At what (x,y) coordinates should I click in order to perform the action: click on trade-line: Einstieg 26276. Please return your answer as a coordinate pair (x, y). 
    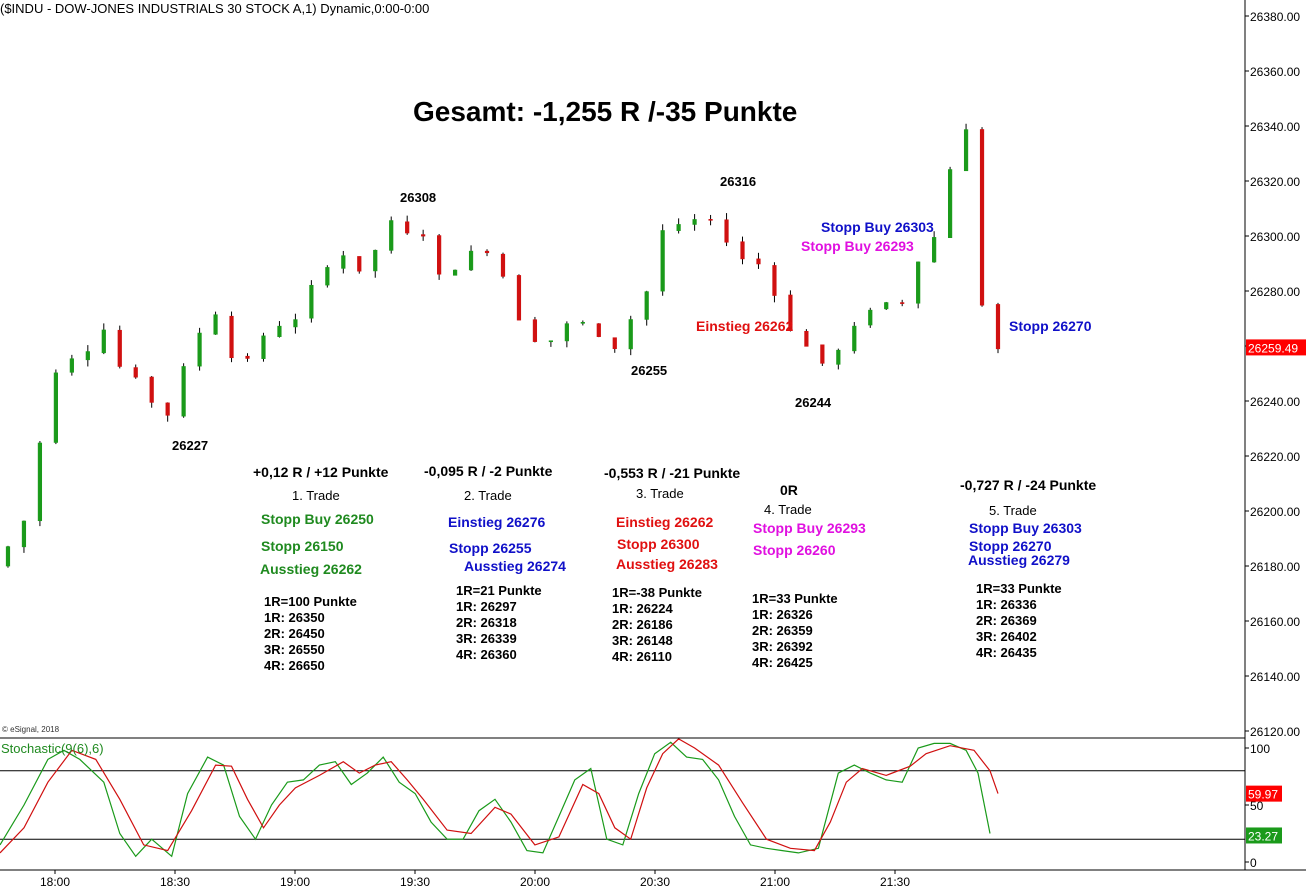
    Looking at the image, I should click on (497, 522).